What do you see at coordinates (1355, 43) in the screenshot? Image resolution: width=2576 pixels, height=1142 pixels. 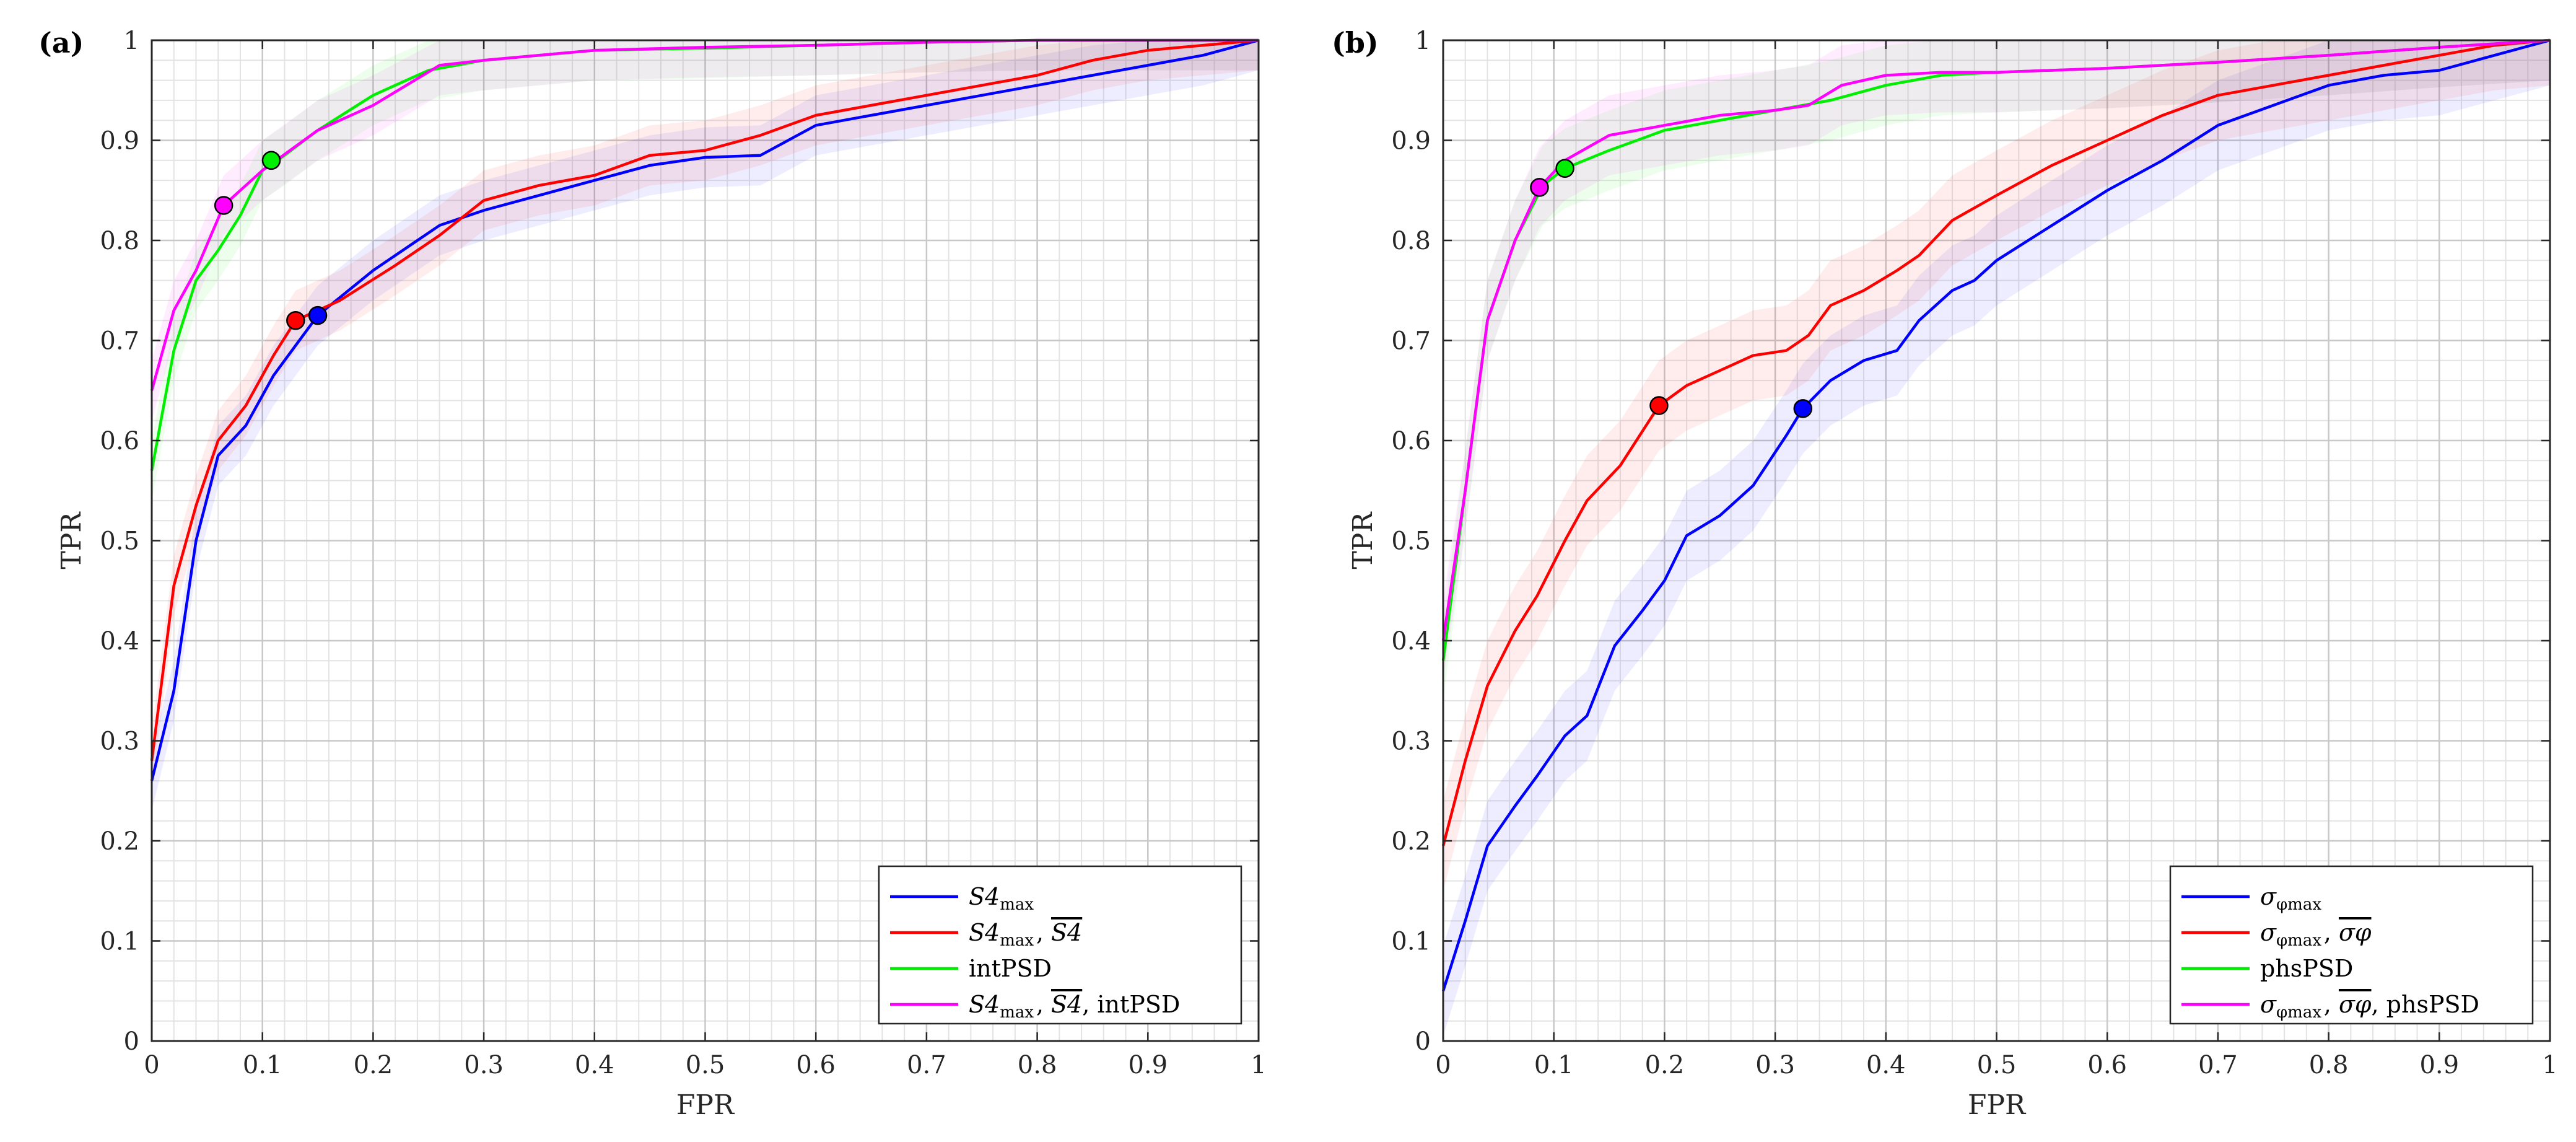 I see `panel-label: (b)` at bounding box center [1355, 43].